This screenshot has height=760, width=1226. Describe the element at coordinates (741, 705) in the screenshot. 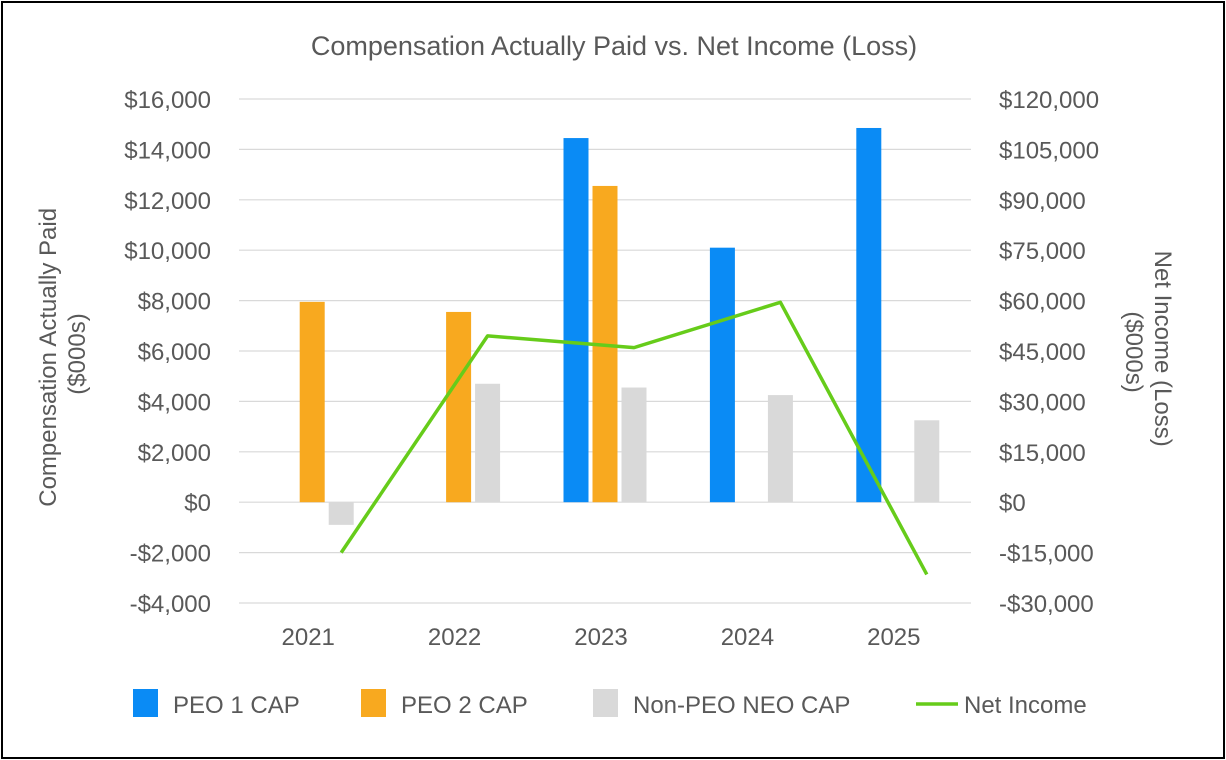

I see `legend-label: Non-PEO NEO CAP` at that location.